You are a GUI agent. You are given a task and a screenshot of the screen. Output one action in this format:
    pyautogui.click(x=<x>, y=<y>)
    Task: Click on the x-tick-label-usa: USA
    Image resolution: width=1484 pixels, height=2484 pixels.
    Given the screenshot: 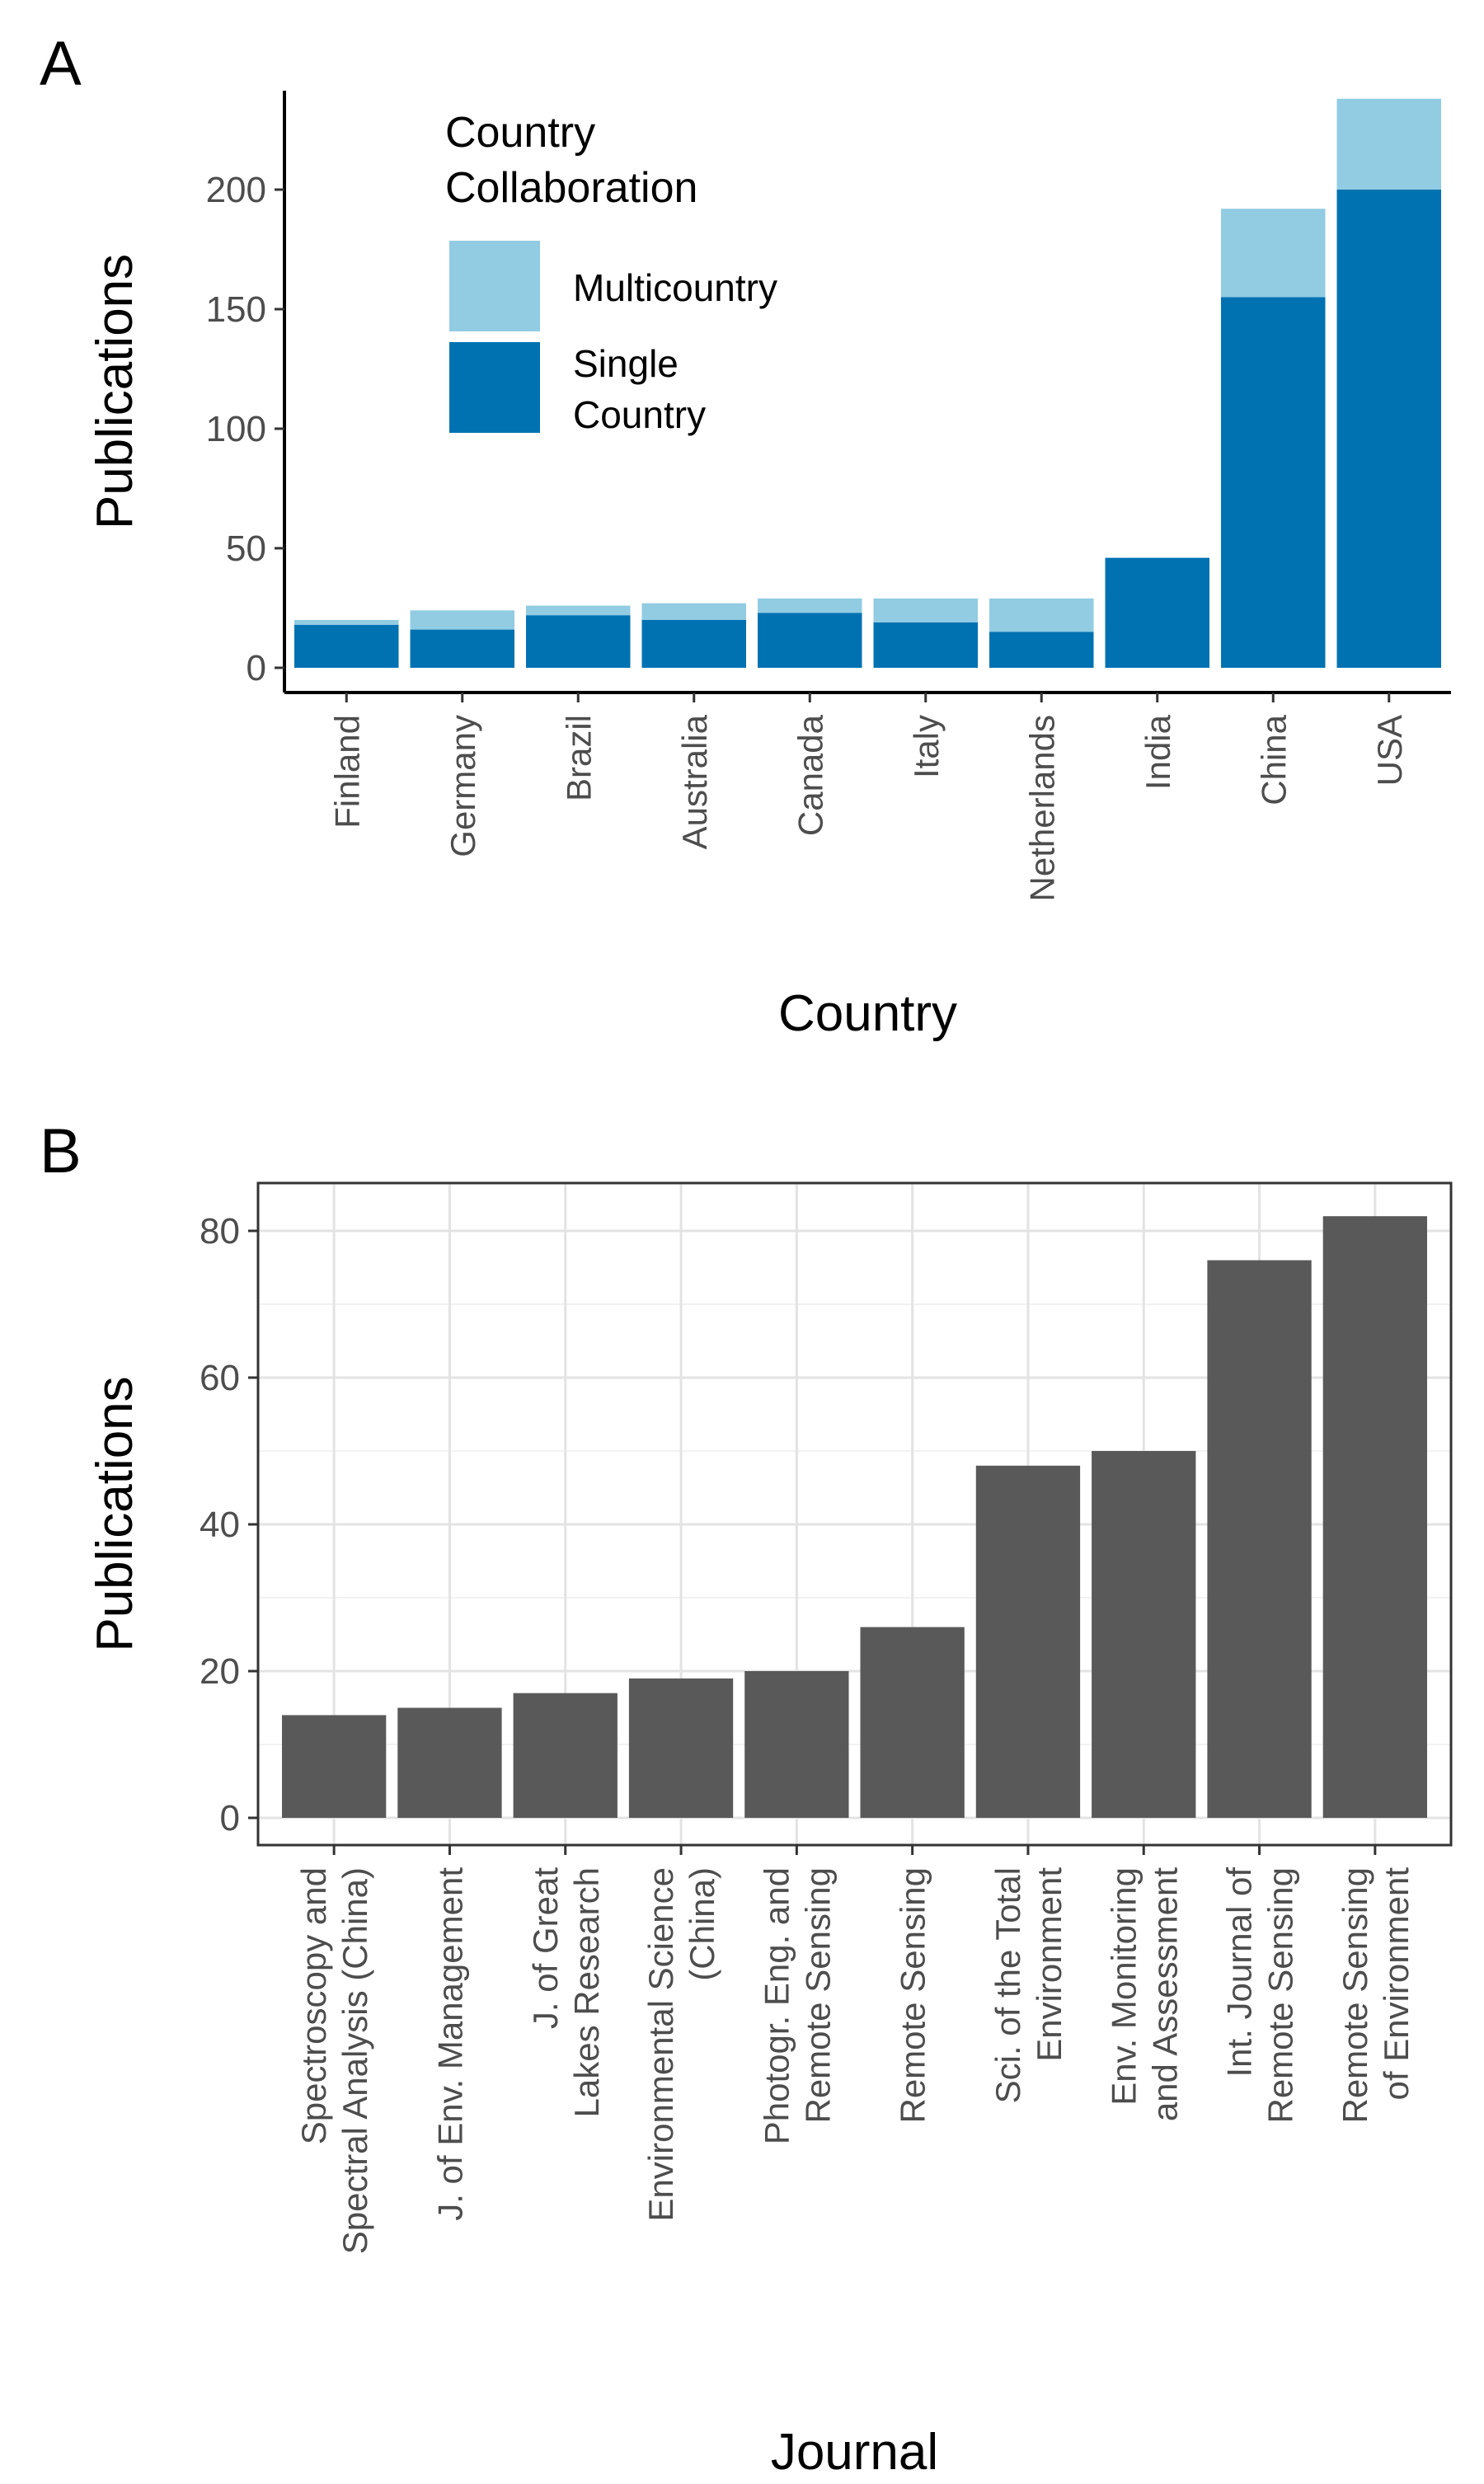 What is the action you would take?
    pyautogui.click(x=1389, y=750)
    